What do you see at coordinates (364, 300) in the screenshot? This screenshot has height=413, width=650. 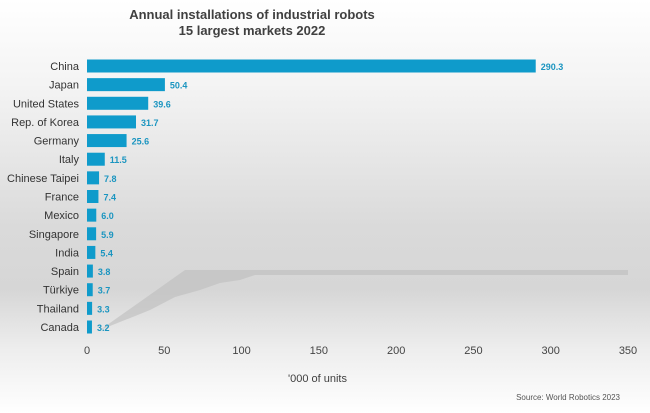 I see `decorative-robot-shadow` at bounding box center [364, 300].